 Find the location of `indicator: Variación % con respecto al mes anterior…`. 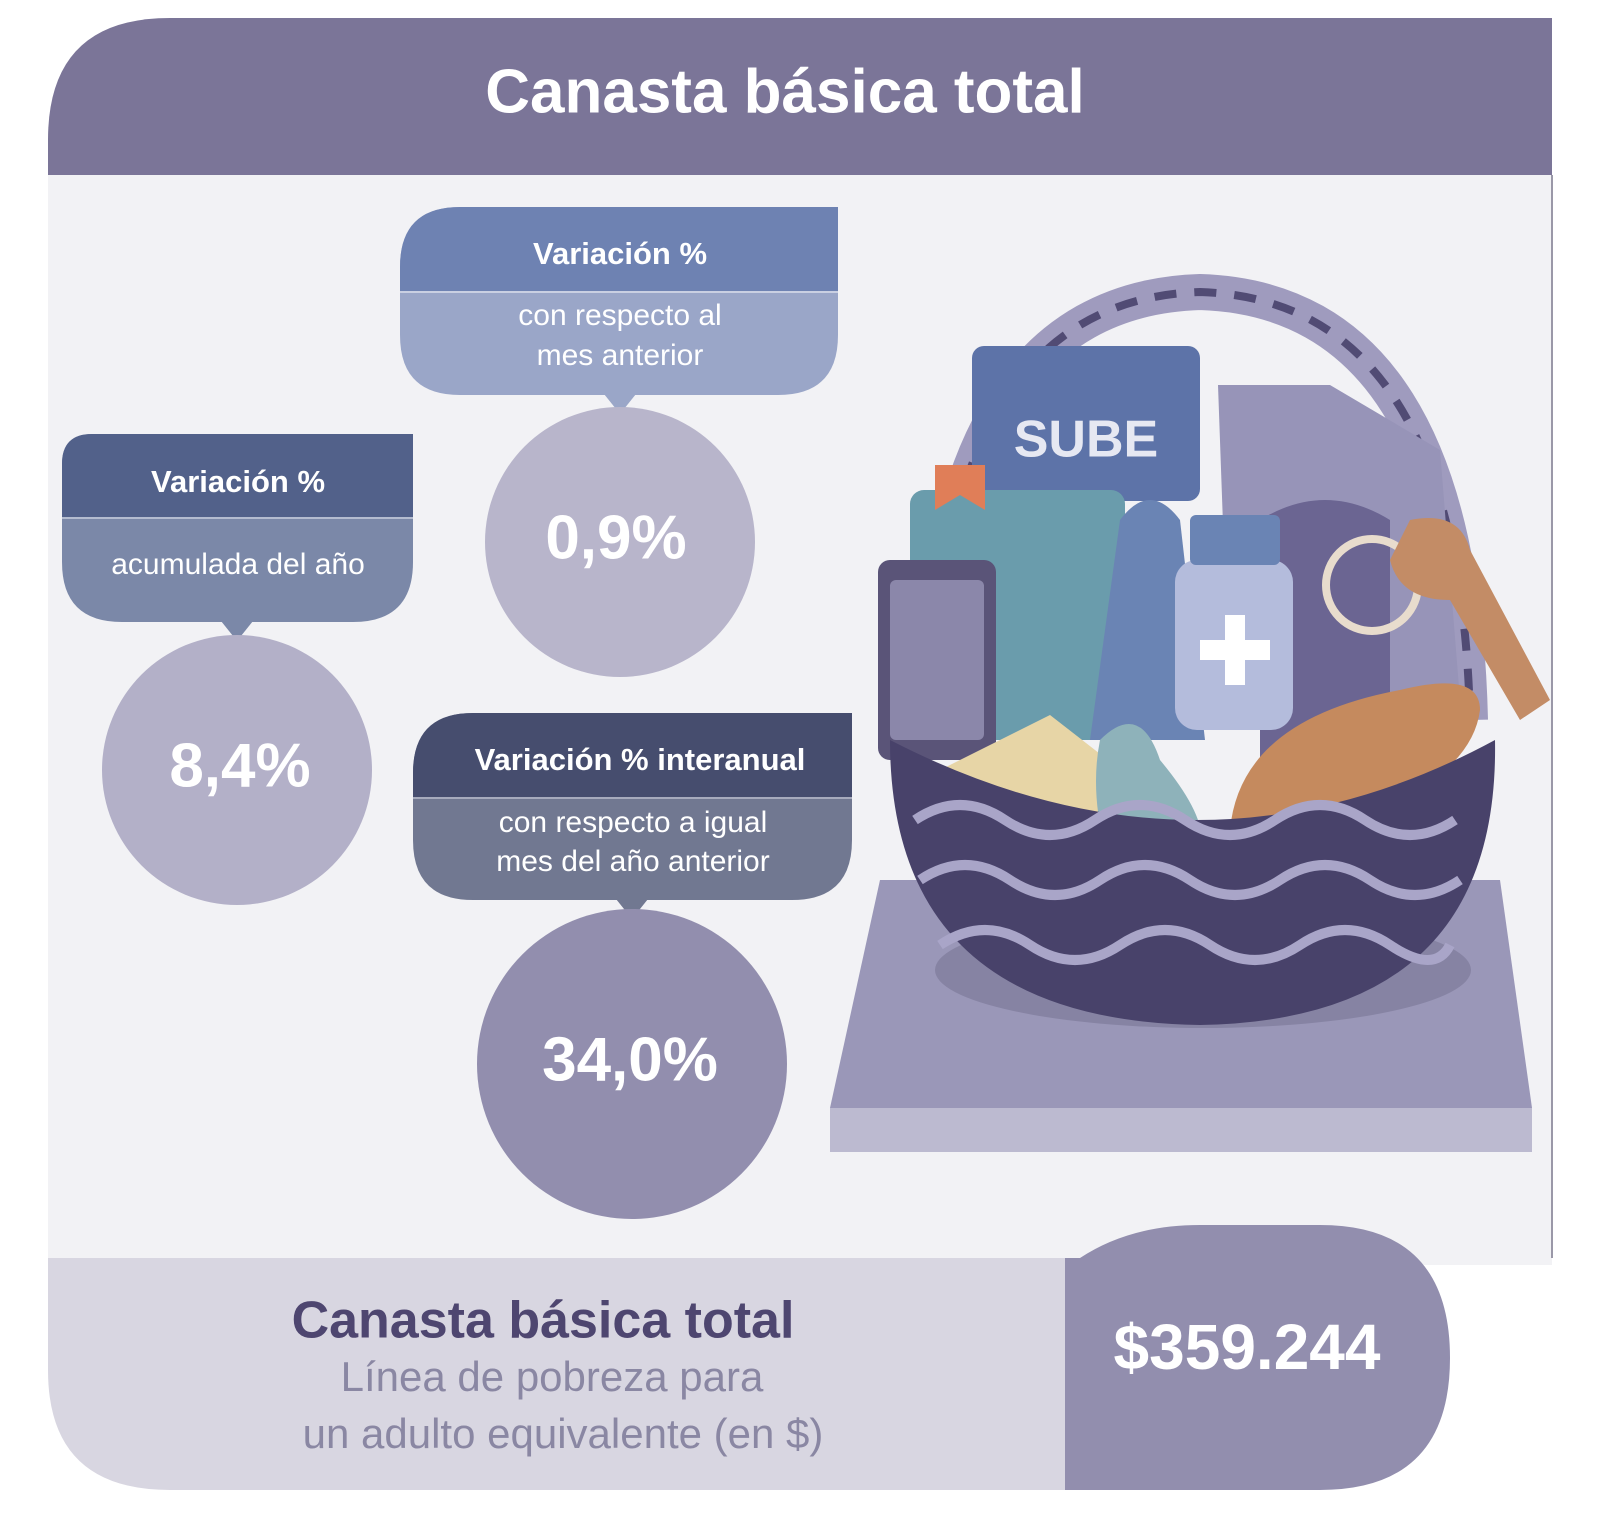

indicator: Variación % con respecto al mes anterior… is located at coordinates (619, 442).